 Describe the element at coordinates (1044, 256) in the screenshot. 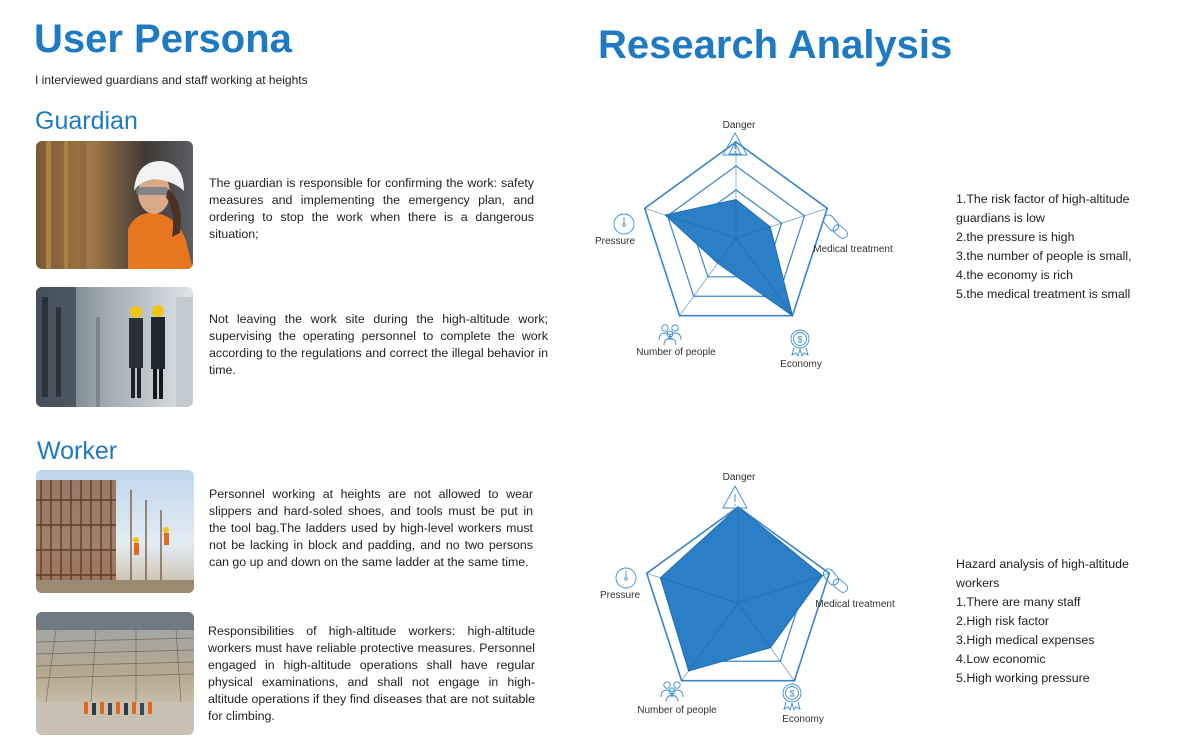

I see `guardian-finding-item: 3.the number of people is small,` at that location.